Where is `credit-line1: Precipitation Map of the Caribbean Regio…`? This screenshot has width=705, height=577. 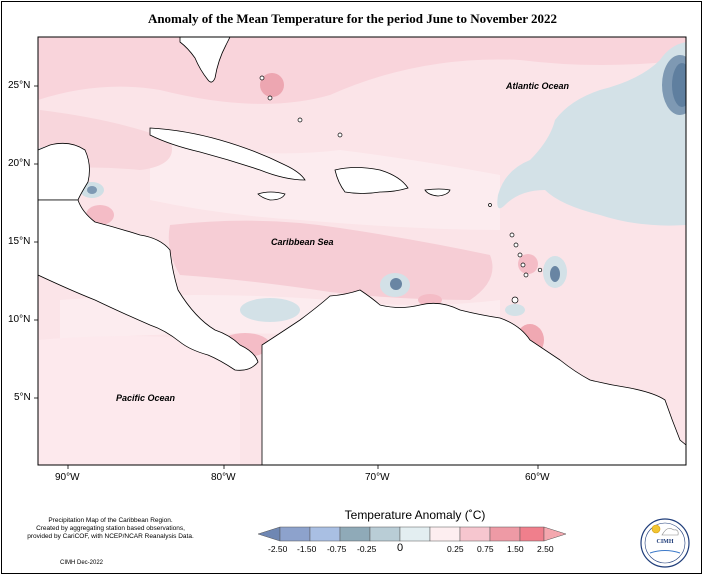 credit-line1: Precipitation Map of the Caribbean Regio… is located at coordinates (110, 520).